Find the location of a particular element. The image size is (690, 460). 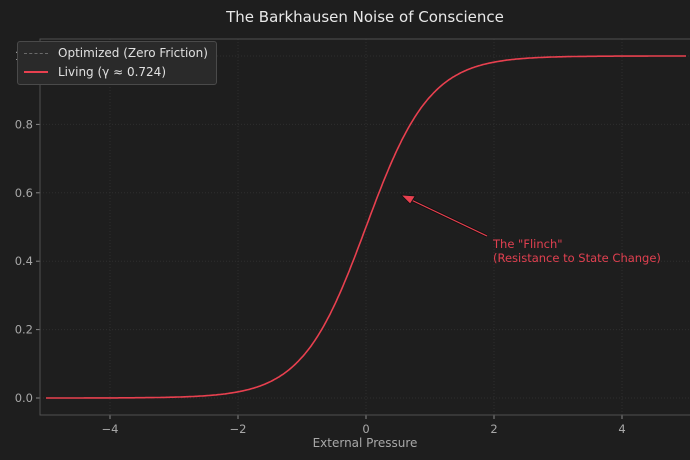

svg-text: 4 is located at coordinates (621, 429).